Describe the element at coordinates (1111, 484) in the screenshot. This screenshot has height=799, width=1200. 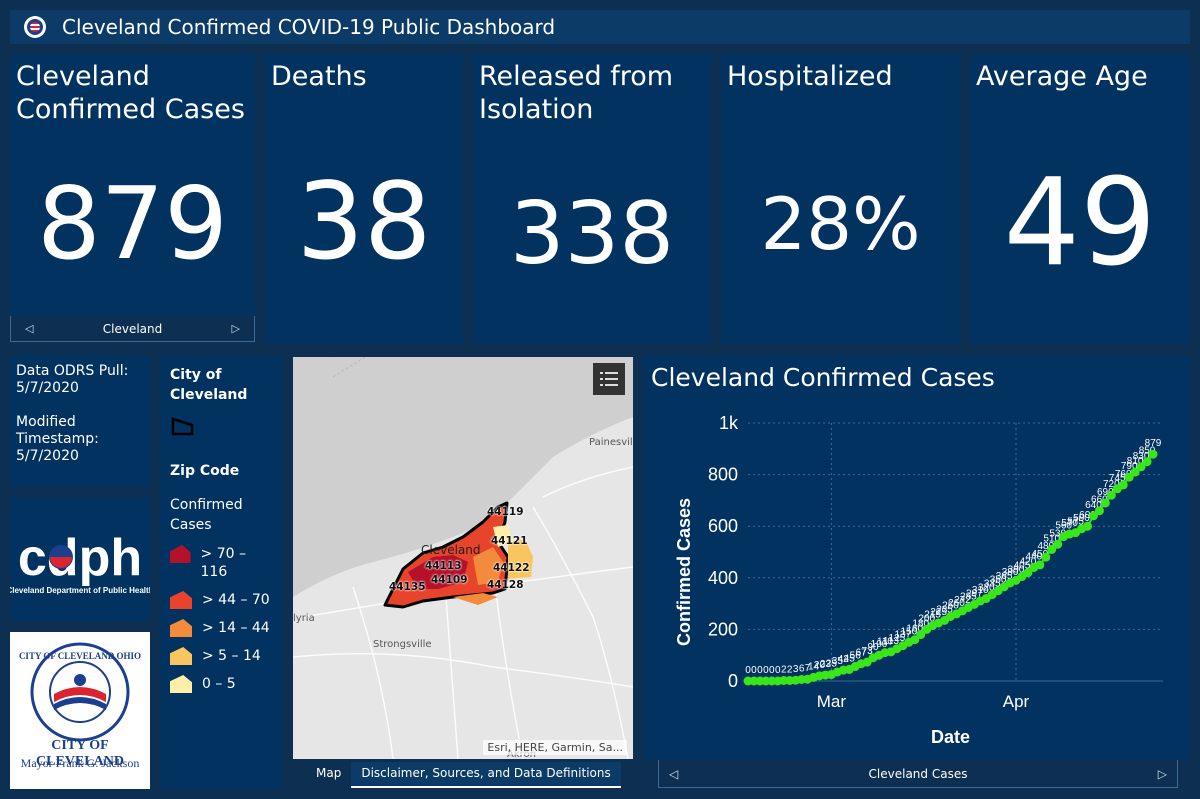
I see `data-label: 720` at that location.